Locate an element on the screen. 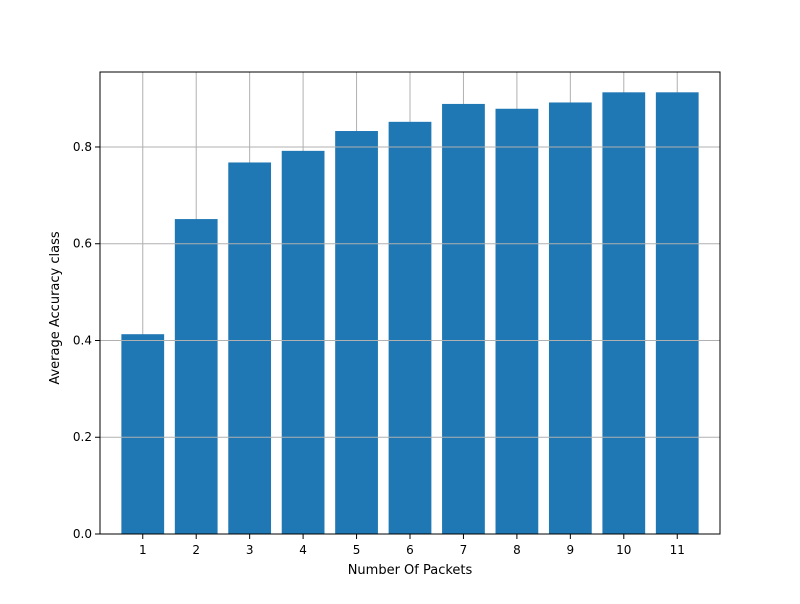  x-tick-label: 6 is located at coordinates (410, 550).